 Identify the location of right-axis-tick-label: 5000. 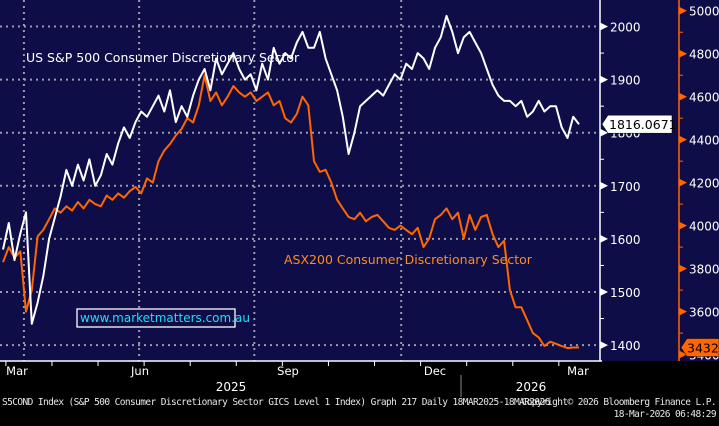
(704, 12).